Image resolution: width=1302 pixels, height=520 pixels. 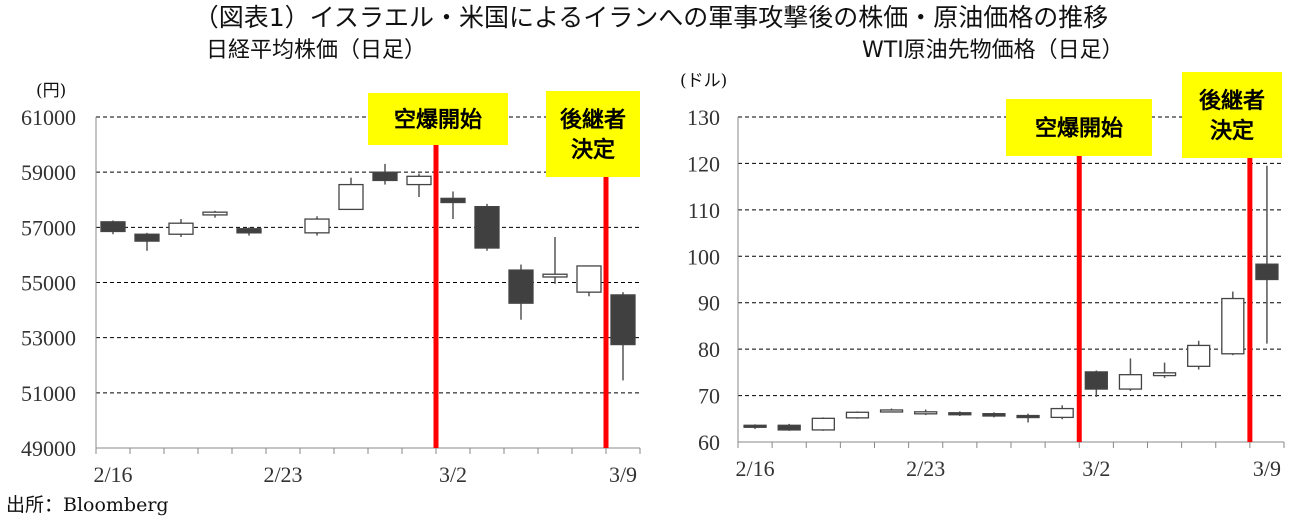 I want to click on wti-x-tick-label: 2/23, so click(x=925, y=468).